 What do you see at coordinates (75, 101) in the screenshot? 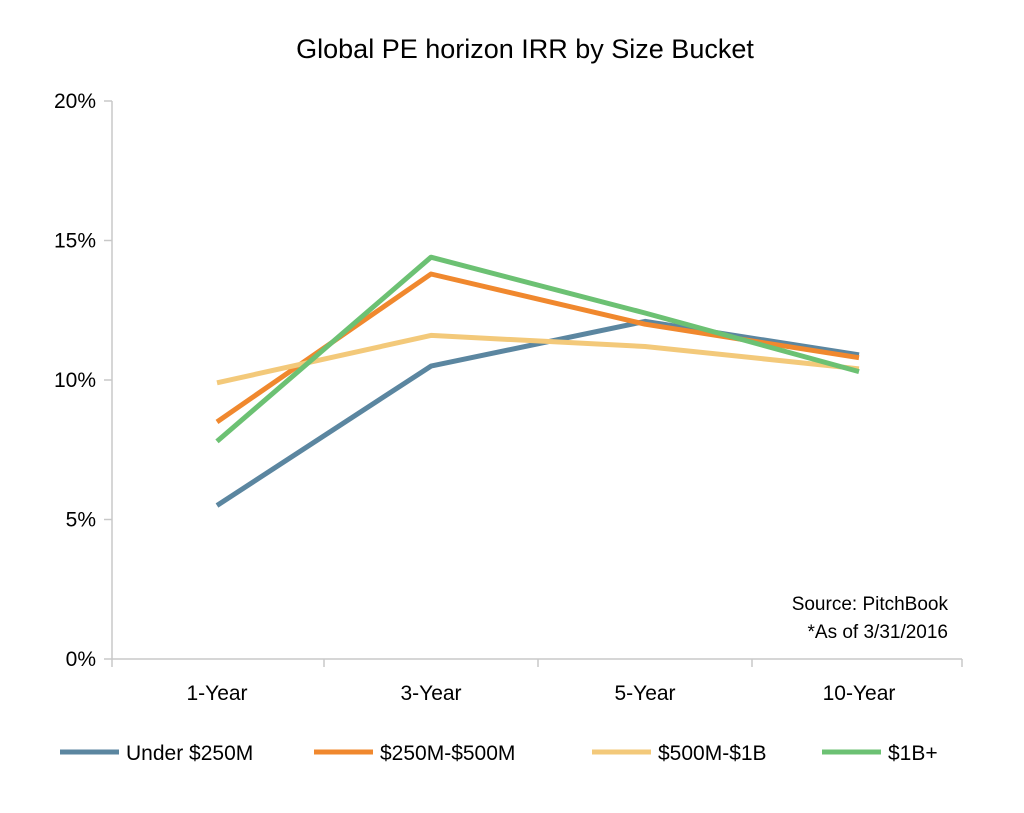
I see `y-tick-label: 20%` at bounding box center [75, 101].